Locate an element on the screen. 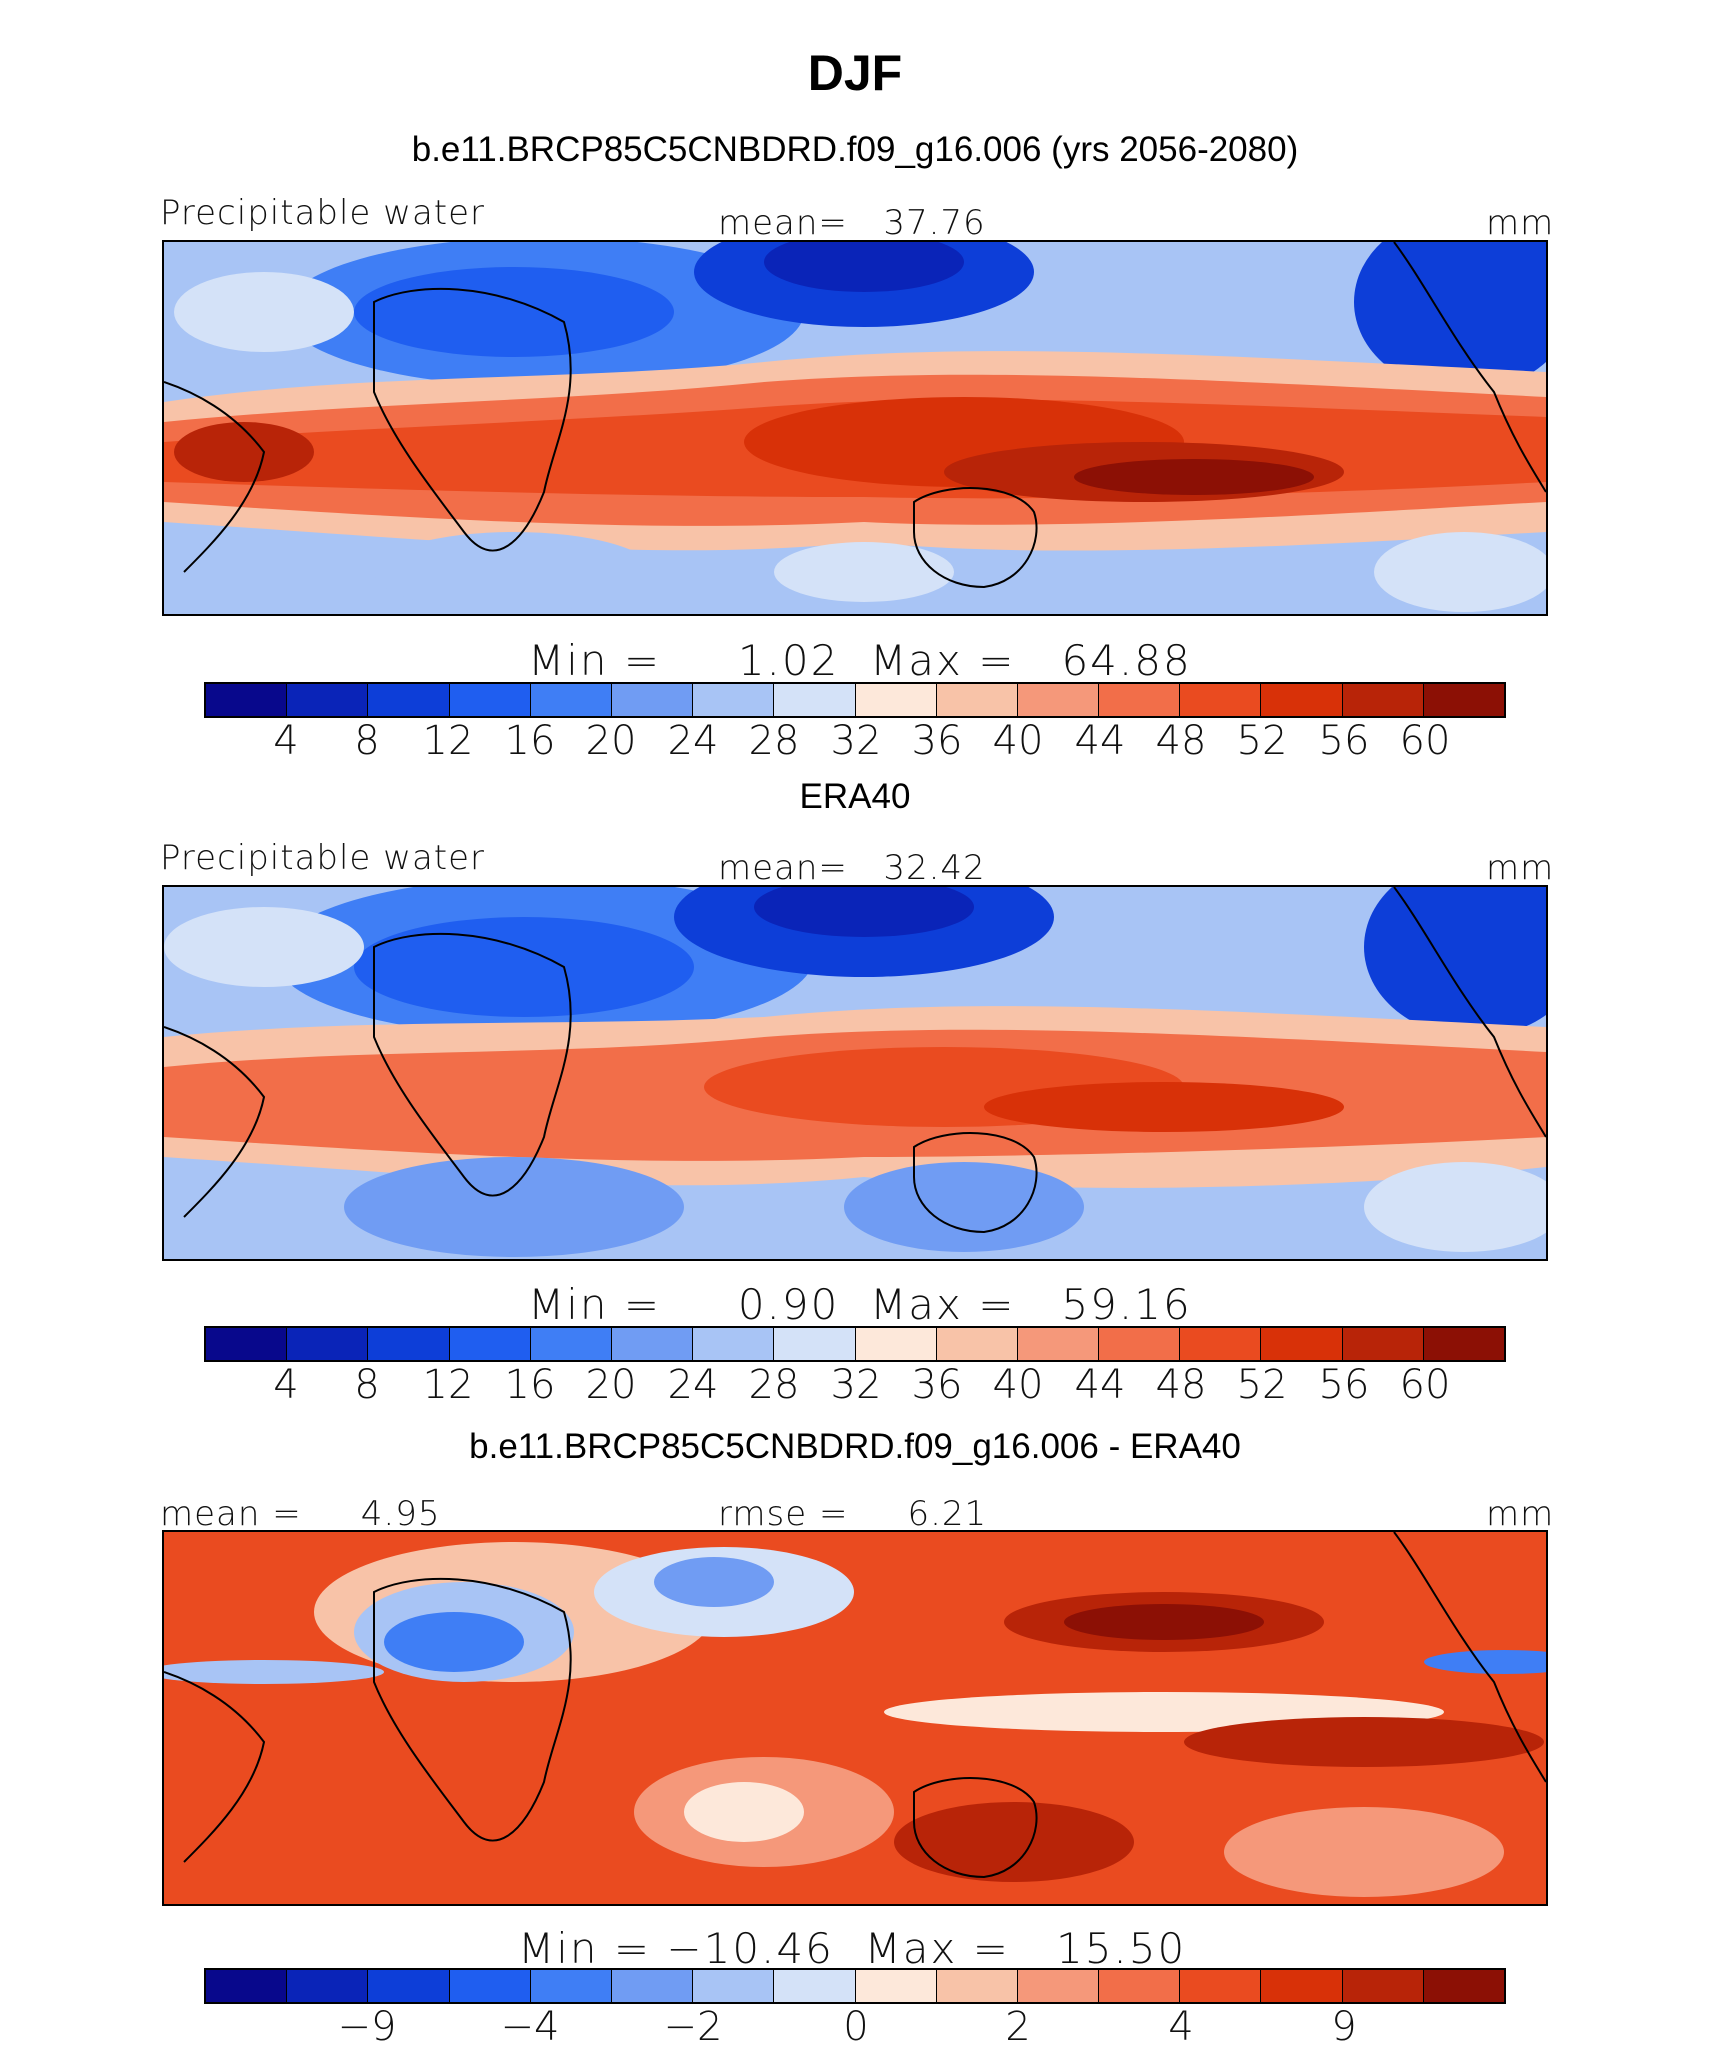  panel-3-mean-label: mean = 4.95 is located at coordinates (300, 1514).